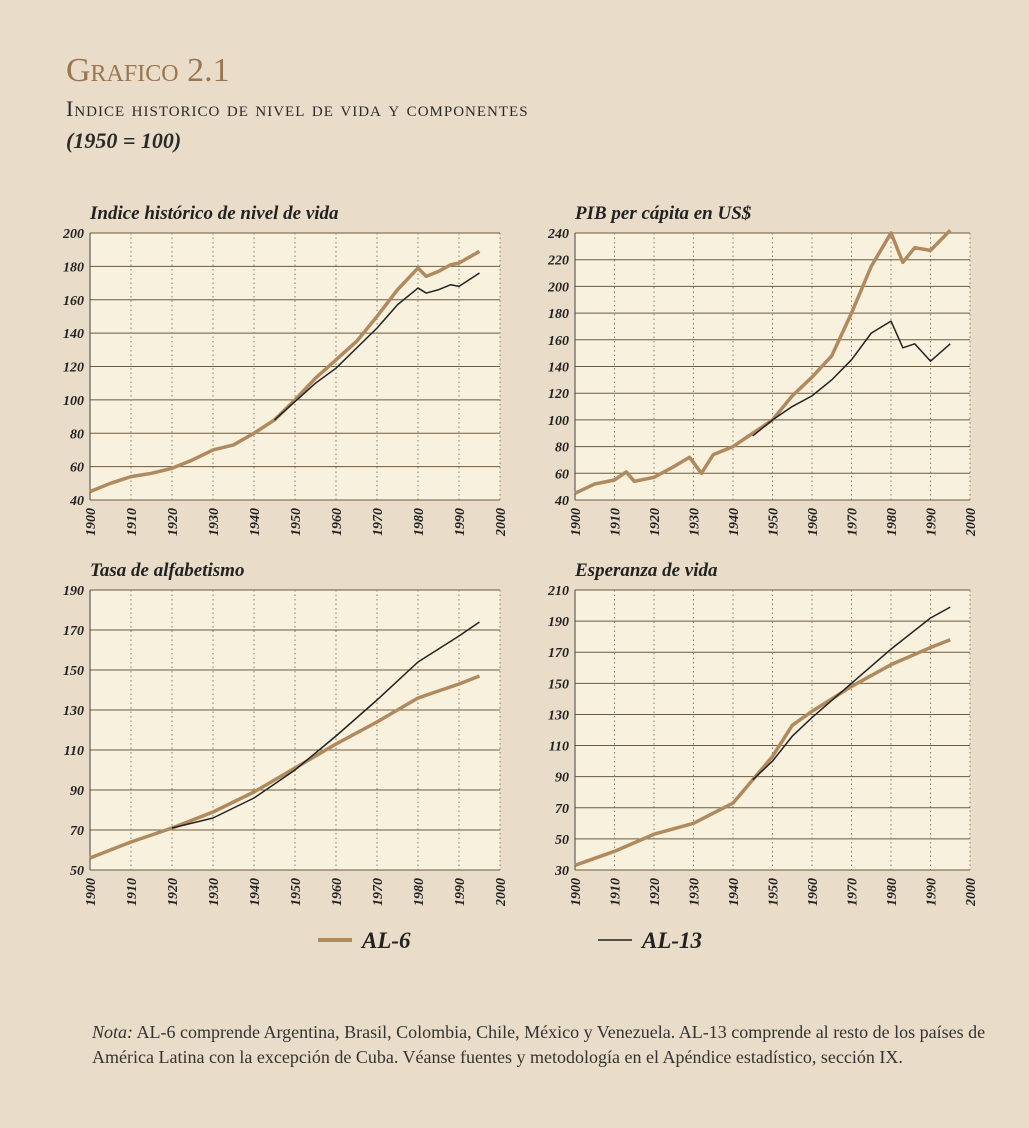  Describe the element at coordinates (558, 234) in the screenshot. I see `y-tick-label: 240` at that location.